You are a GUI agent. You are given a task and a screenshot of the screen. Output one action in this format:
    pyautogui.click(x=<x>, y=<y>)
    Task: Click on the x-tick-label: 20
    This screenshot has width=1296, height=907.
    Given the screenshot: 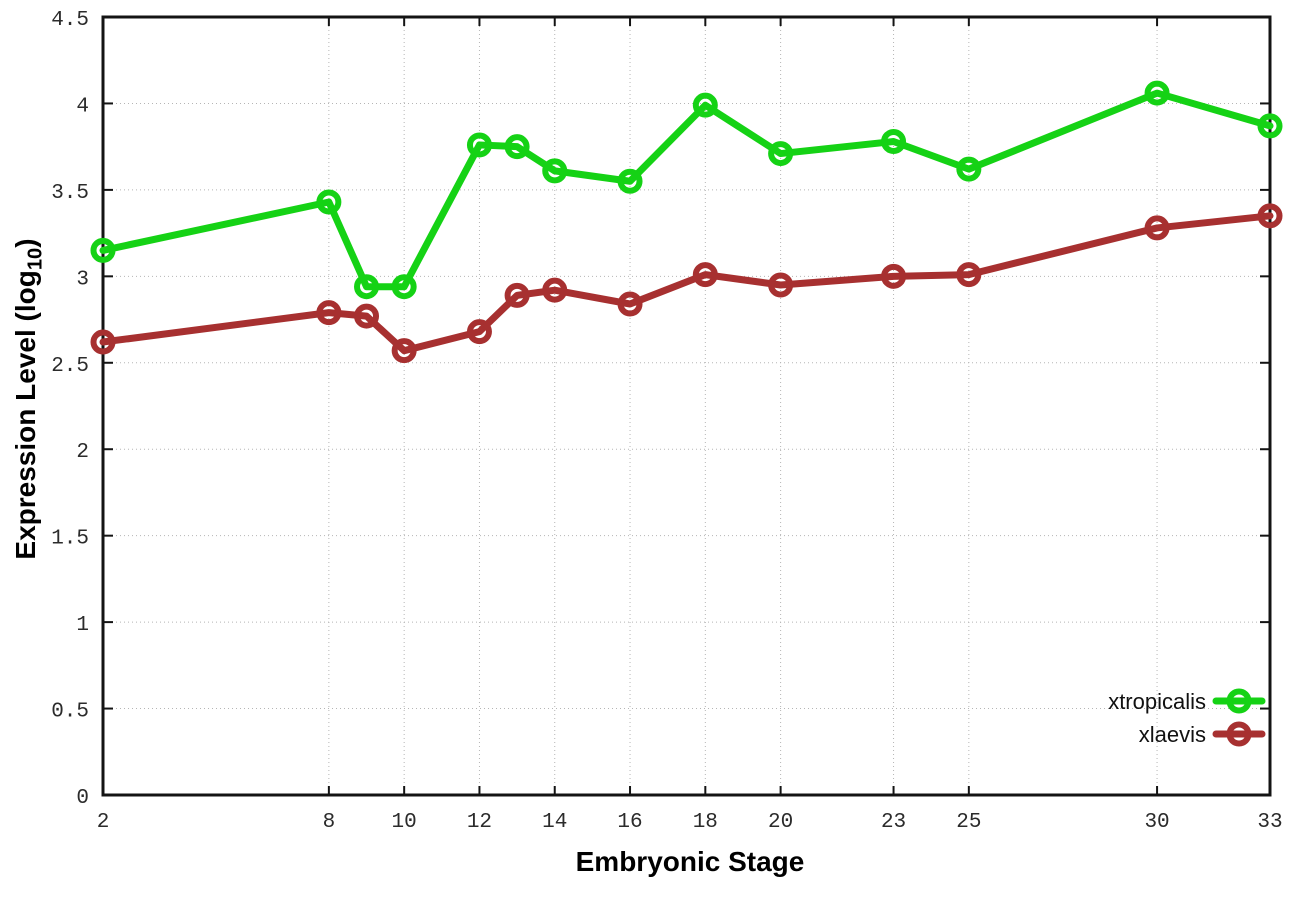 What is the action you would take?
    pyautogui.click(x=780, y=822)
    